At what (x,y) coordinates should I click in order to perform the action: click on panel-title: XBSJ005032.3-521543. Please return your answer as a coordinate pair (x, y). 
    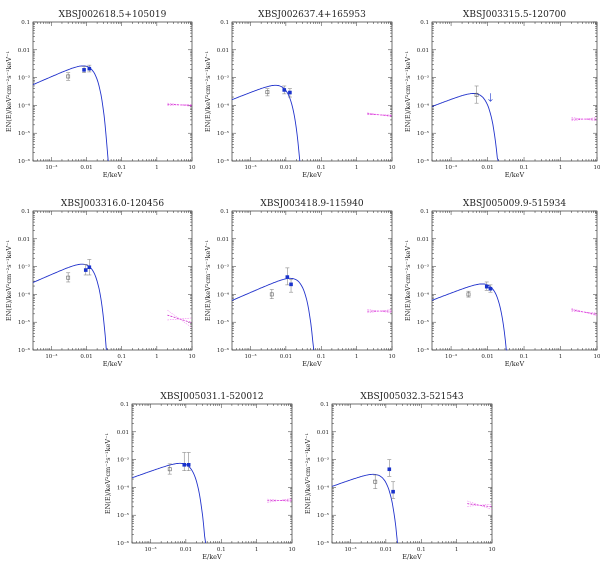
    Looking at the image, I should click on (411, 397).